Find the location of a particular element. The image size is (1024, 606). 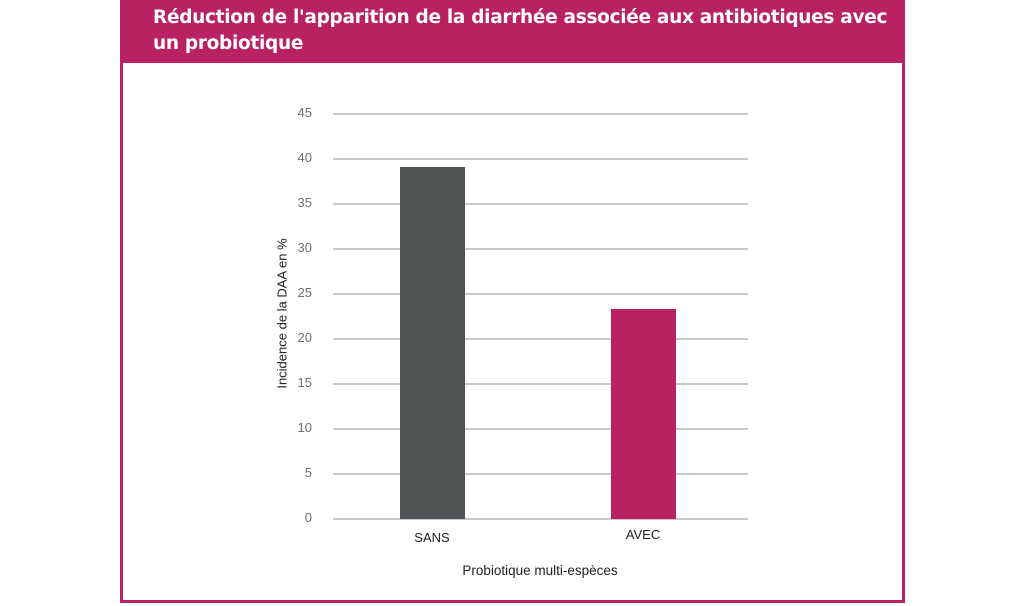

ytick-label: 15 is located at coordinates (304, 382).